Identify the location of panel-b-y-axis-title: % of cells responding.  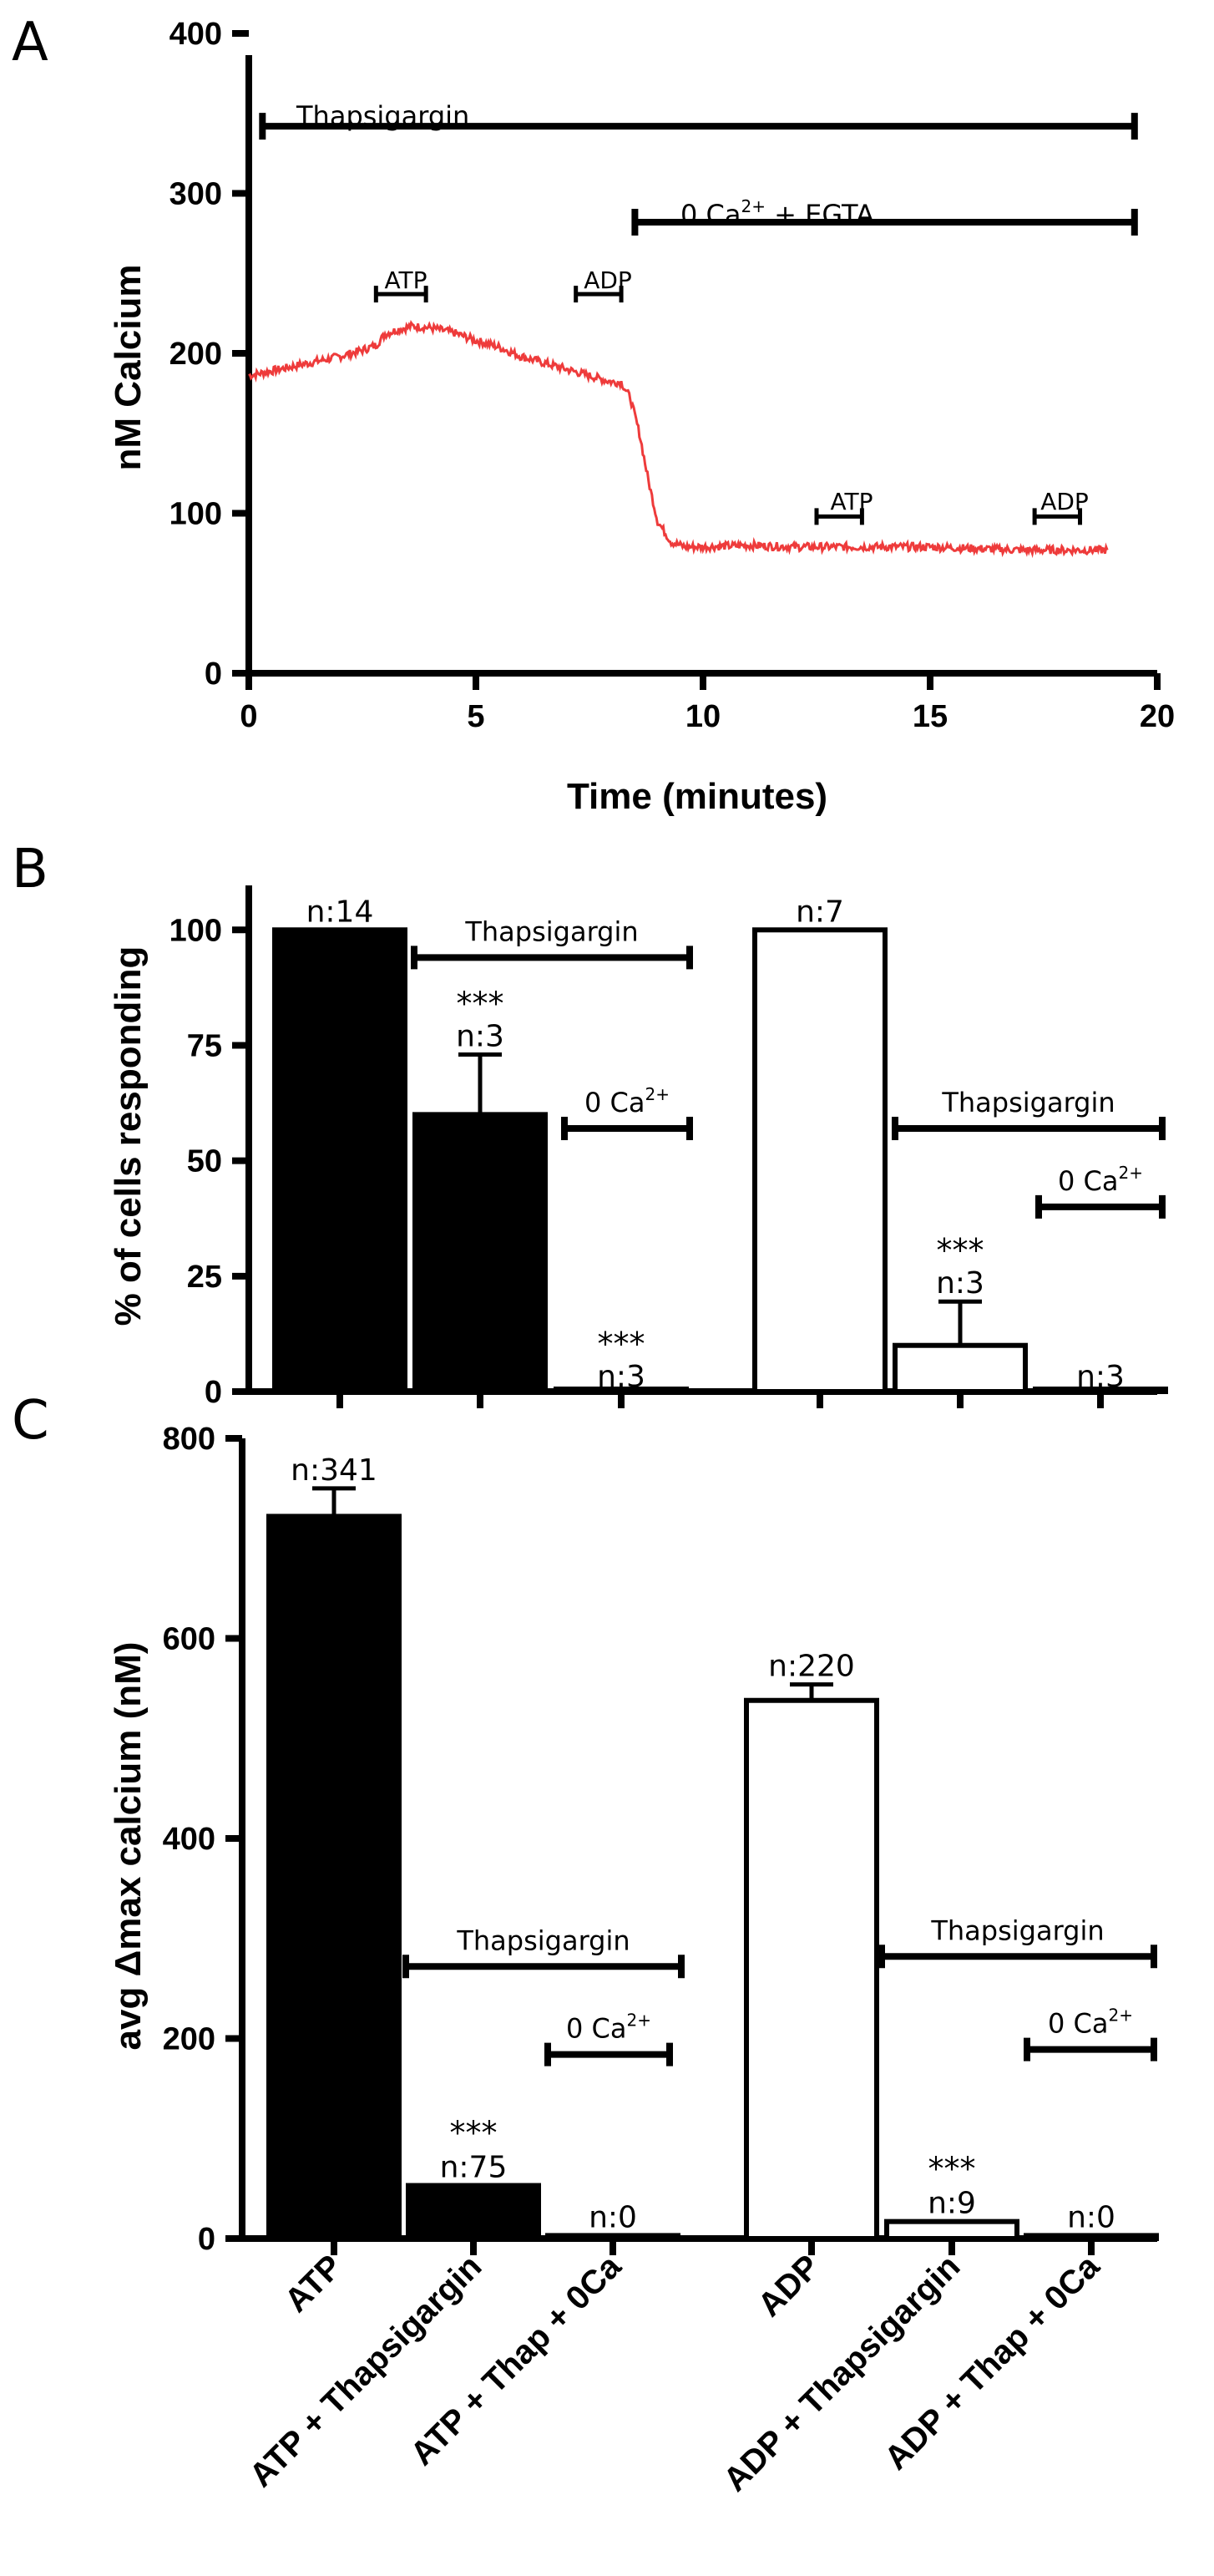
(128, 1136).